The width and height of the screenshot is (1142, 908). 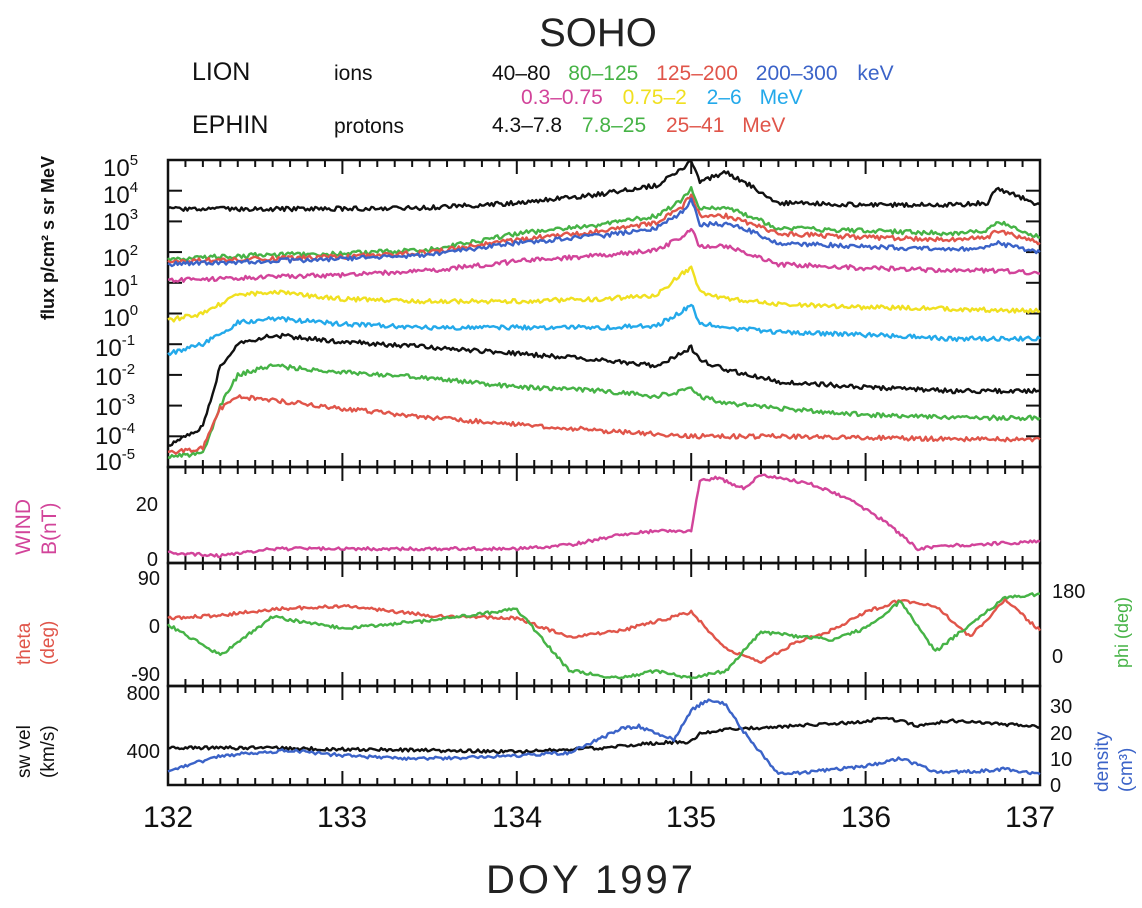 I want to click on wind-label: WIND, so click(x=23, y=527).